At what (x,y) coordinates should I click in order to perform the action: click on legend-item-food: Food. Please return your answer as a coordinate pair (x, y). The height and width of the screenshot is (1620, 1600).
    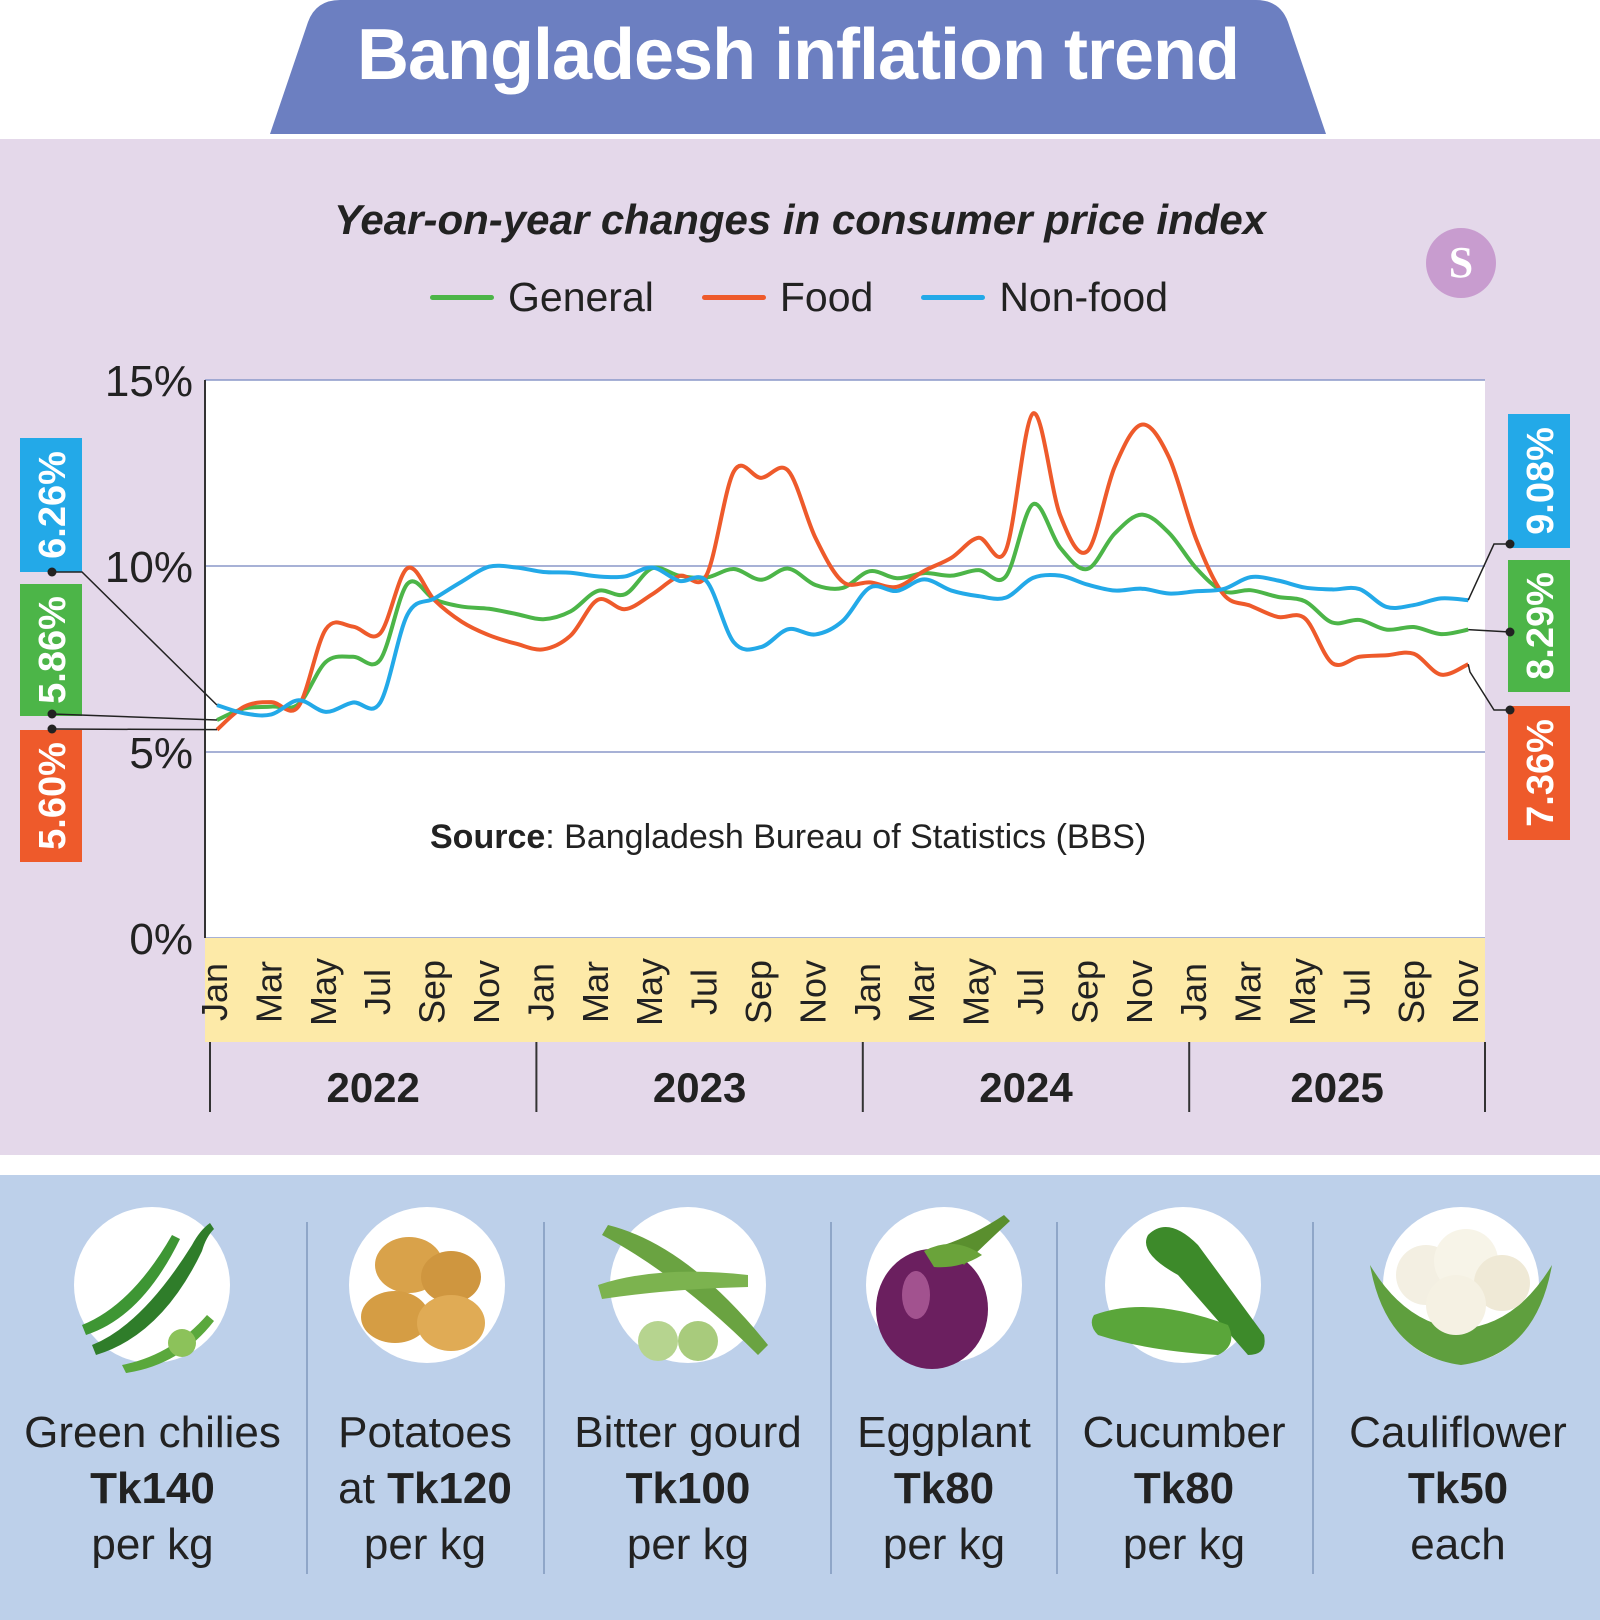
    Looking at the image, I should click on (787, 297).